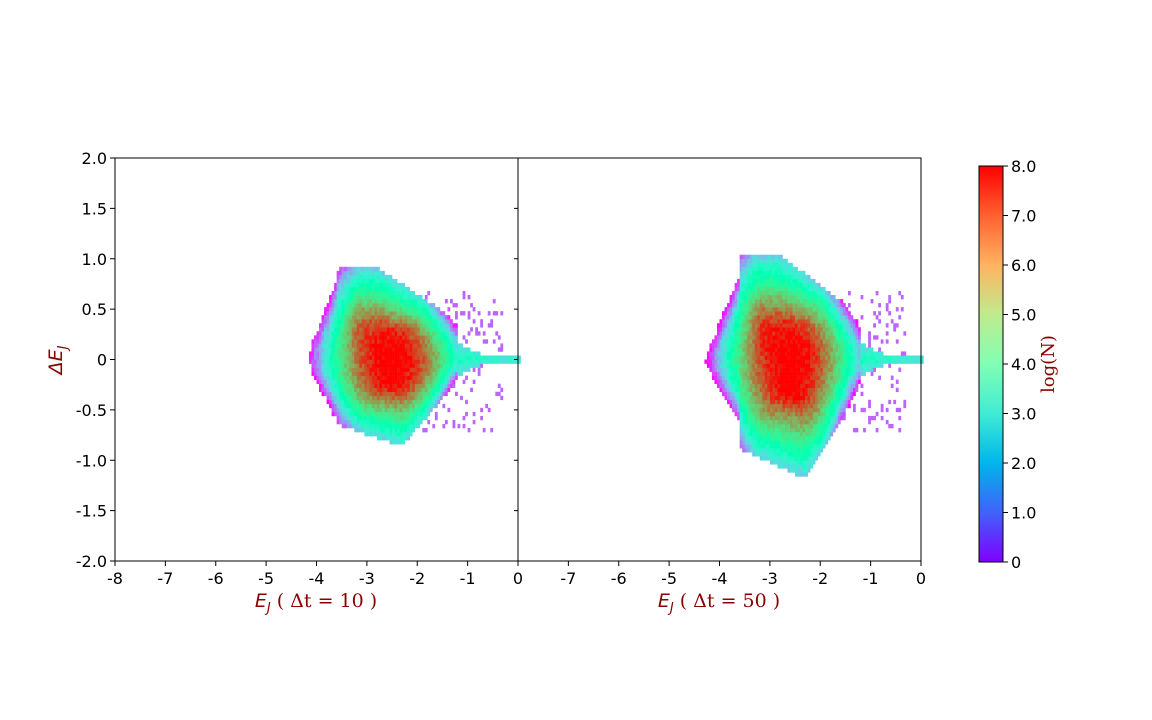  I want to click on xlabel-left-symbol: E, so click(261, 601).